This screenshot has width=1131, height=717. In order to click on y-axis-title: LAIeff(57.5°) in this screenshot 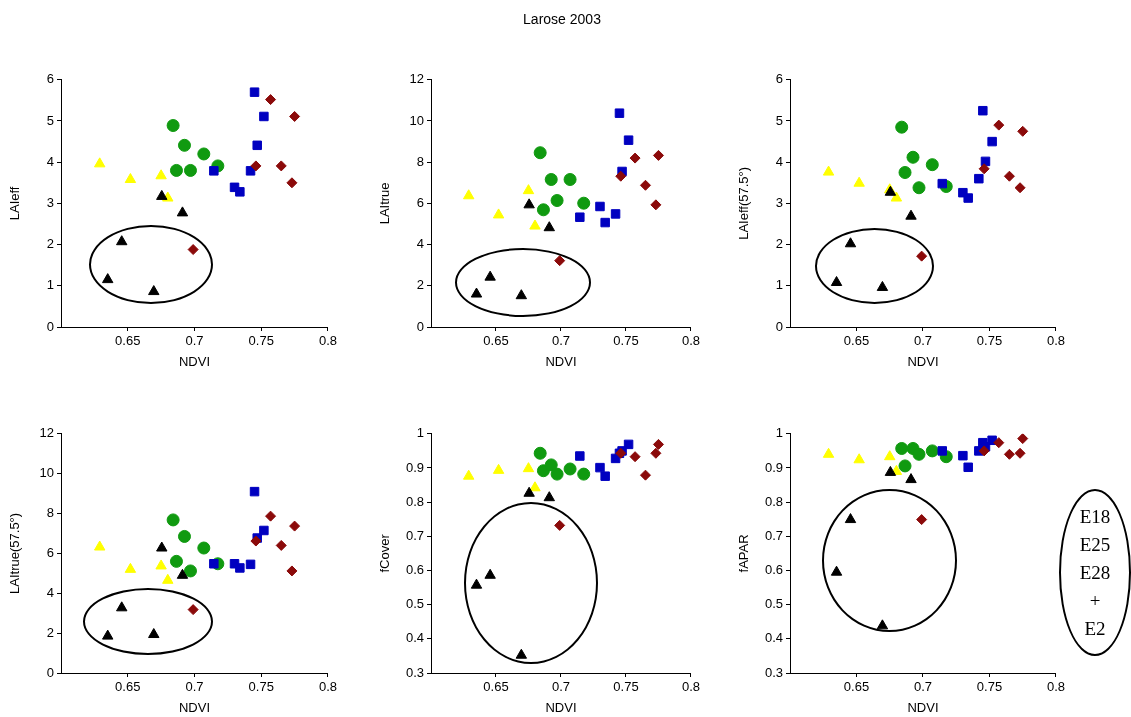, I will do `click(744, 203)`.